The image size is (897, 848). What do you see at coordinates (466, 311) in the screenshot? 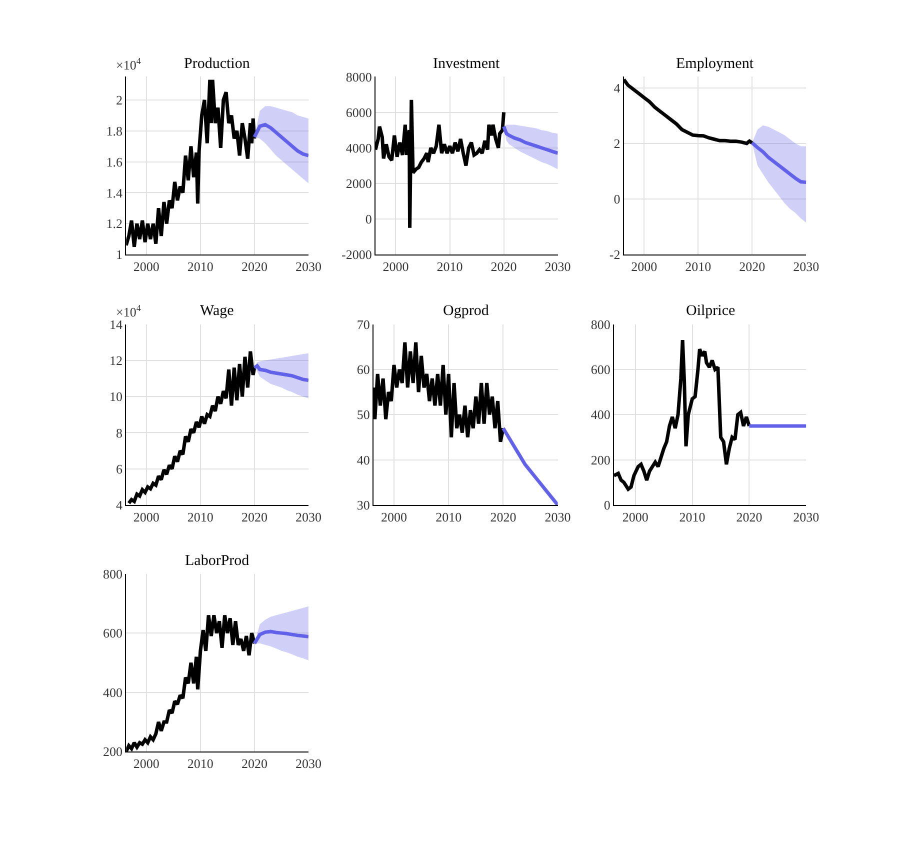
I see `chart-title: Ogprod` at bounding box center [466, 311].